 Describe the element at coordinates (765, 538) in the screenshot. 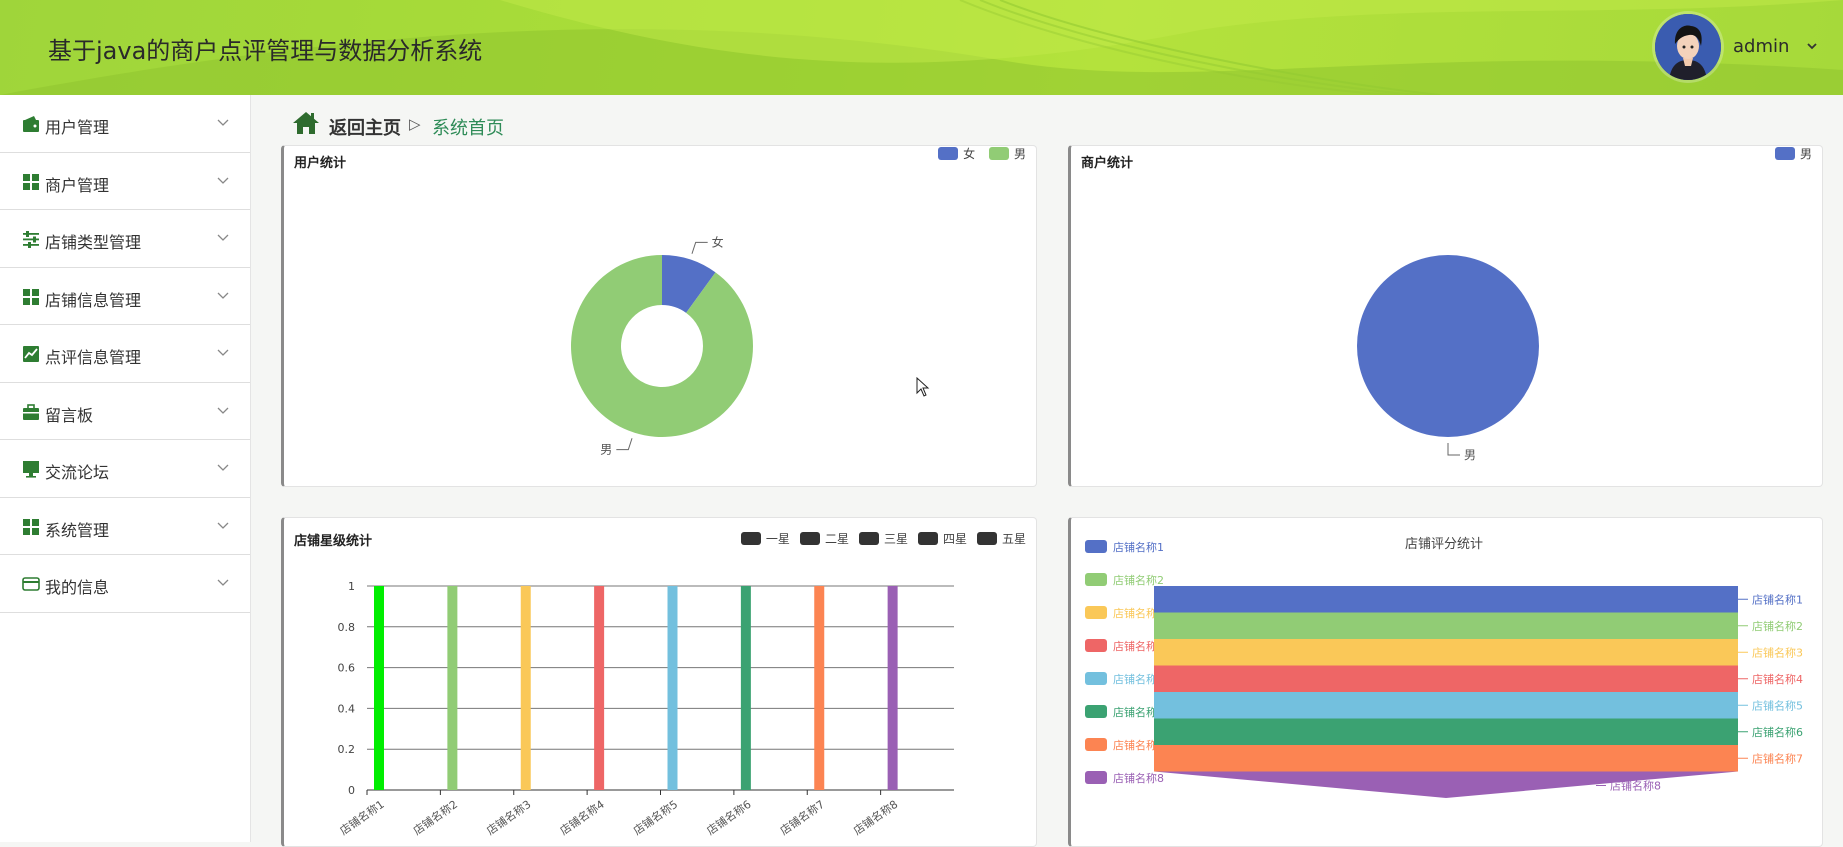

I see `legend-item: 一星` at that location.